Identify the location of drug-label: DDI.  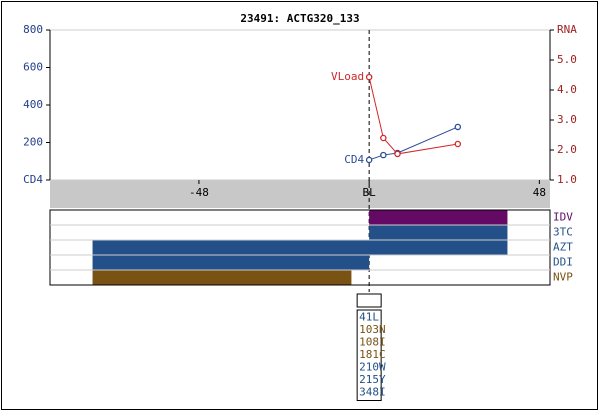
(563, 262).